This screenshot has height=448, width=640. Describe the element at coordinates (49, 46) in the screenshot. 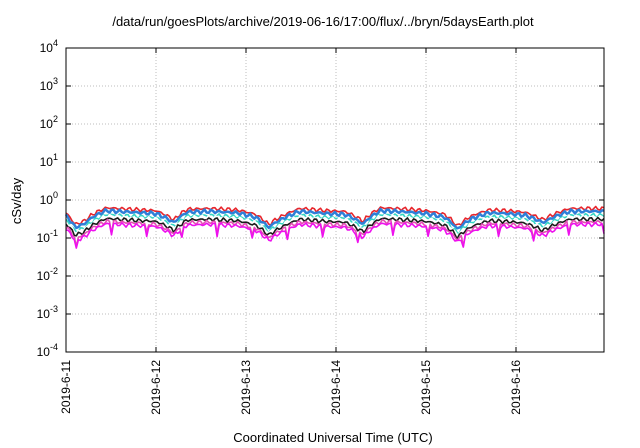

I see `y-tick-label: 10⁴` at that location.